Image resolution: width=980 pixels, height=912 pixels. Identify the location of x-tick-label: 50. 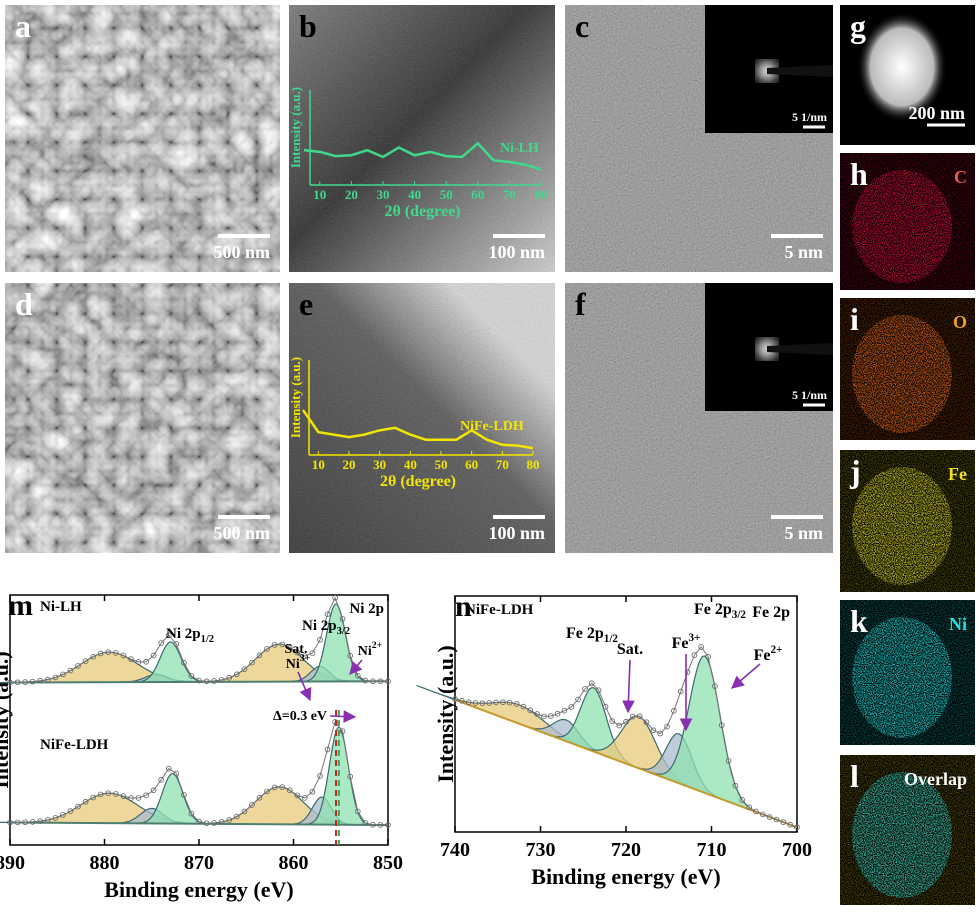
(446, 194).